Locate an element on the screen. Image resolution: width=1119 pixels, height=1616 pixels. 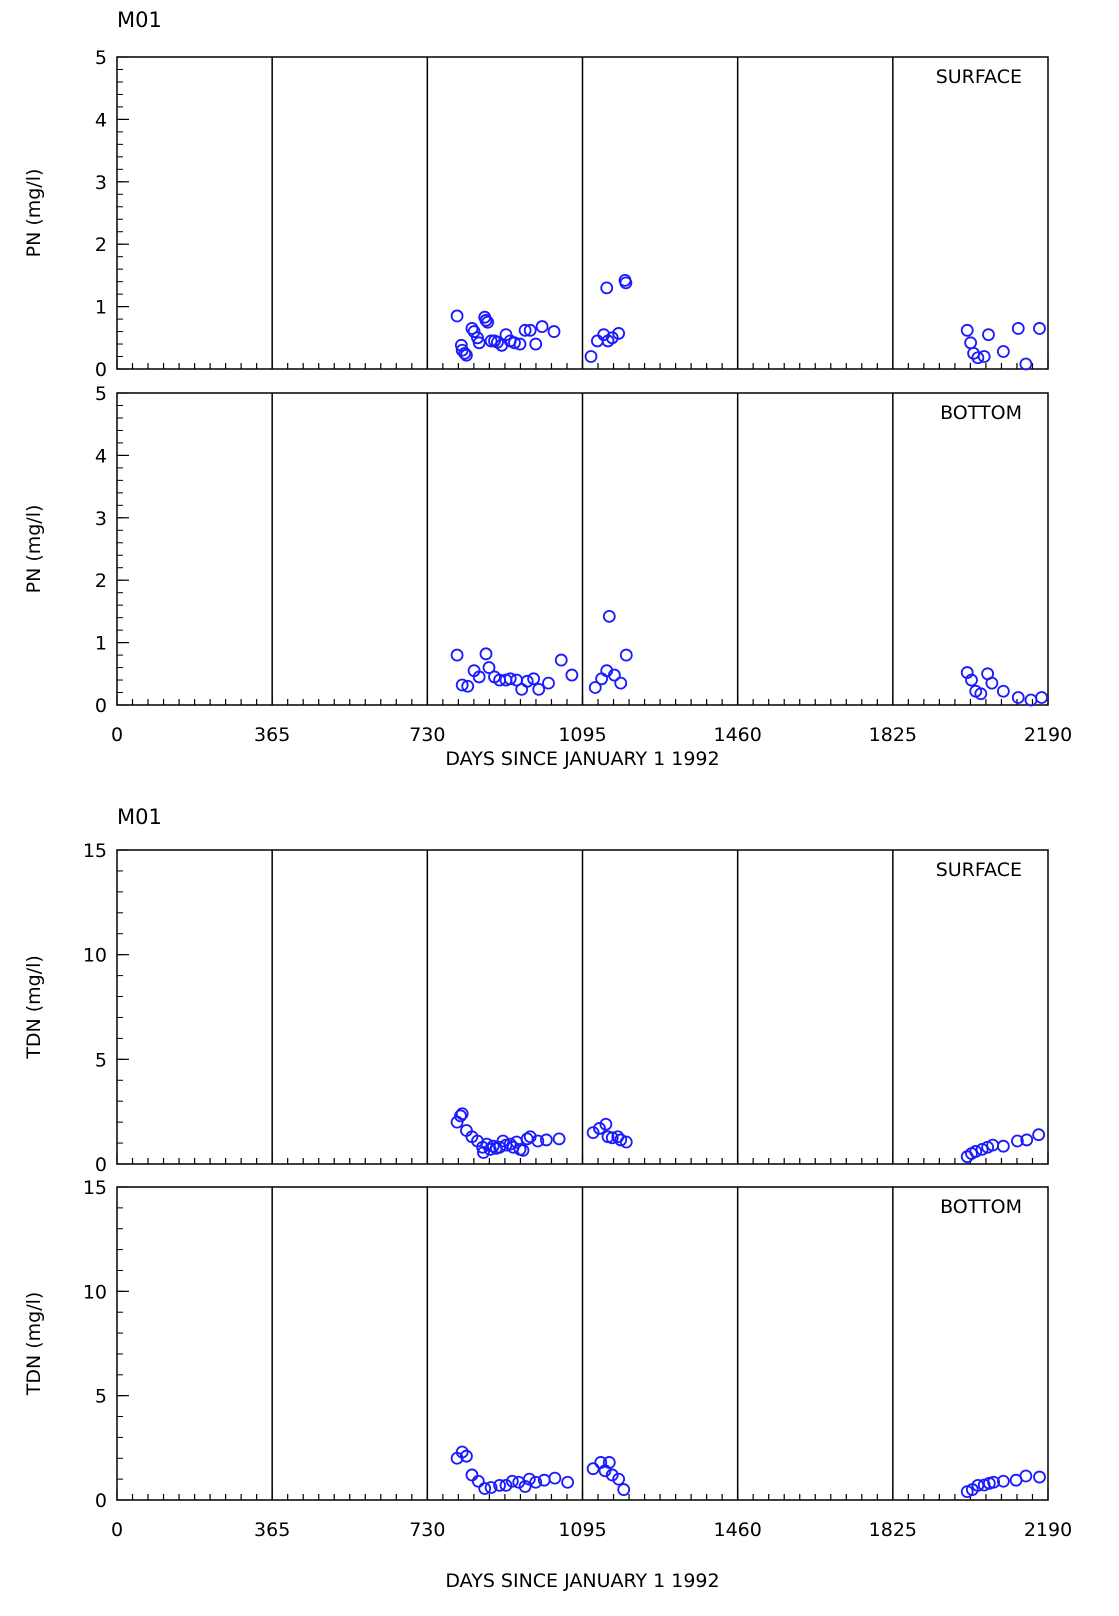
x-tick-label: 2190 is located at coordinates (1048, 1530).